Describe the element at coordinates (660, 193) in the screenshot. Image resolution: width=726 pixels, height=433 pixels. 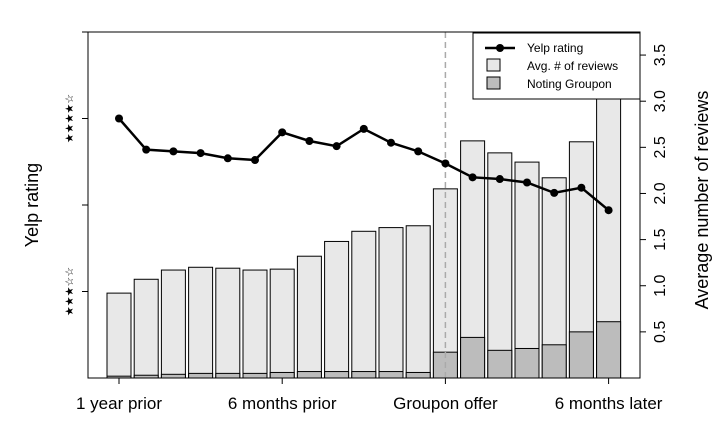
I see `right-tick-label: 2.0` at that location.